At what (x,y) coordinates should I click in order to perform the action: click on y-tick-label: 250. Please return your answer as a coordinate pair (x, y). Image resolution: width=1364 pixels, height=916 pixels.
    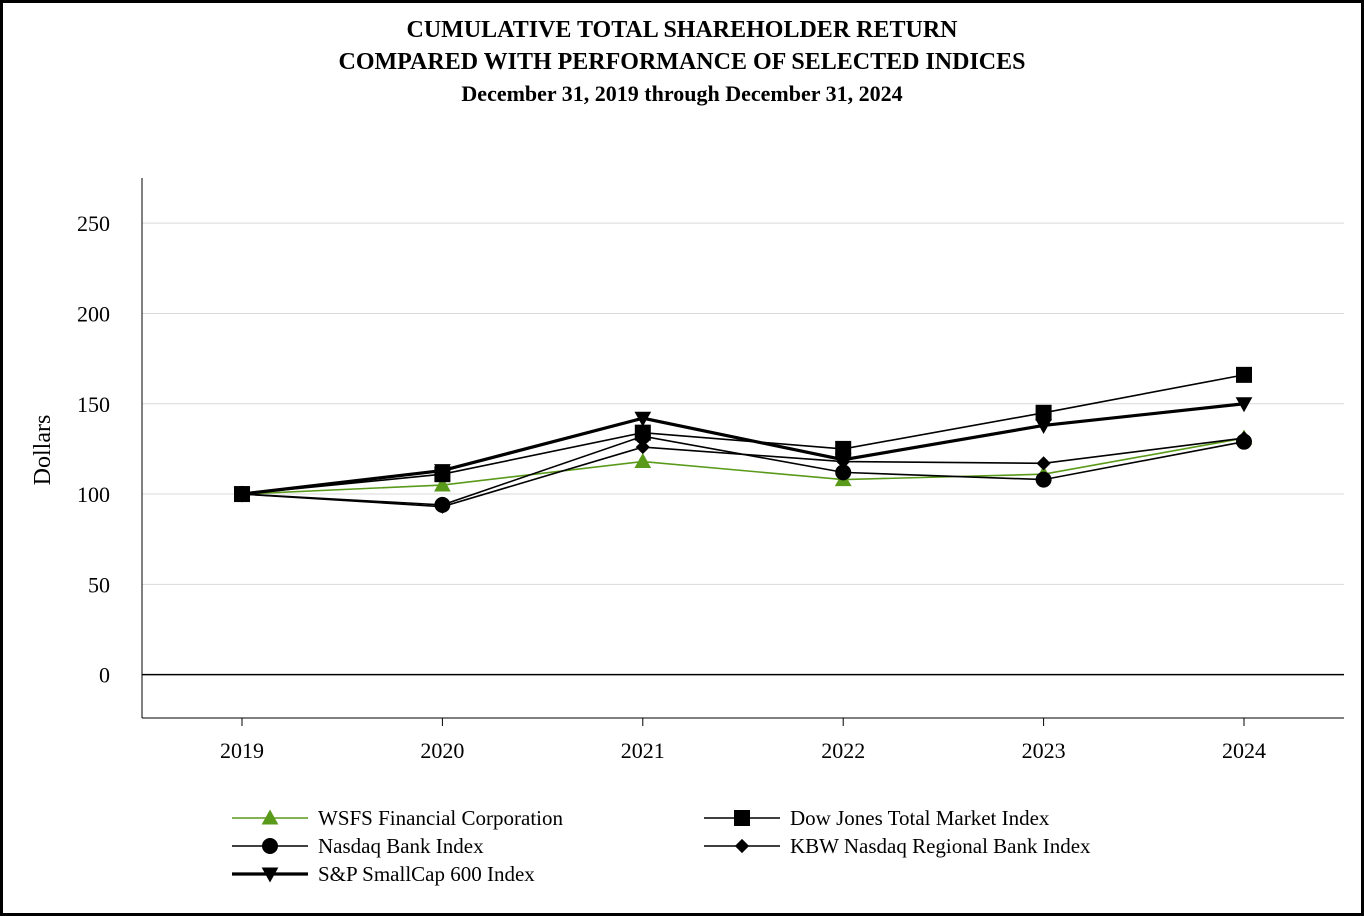
    Looking at the image, I should click on (93, 223).